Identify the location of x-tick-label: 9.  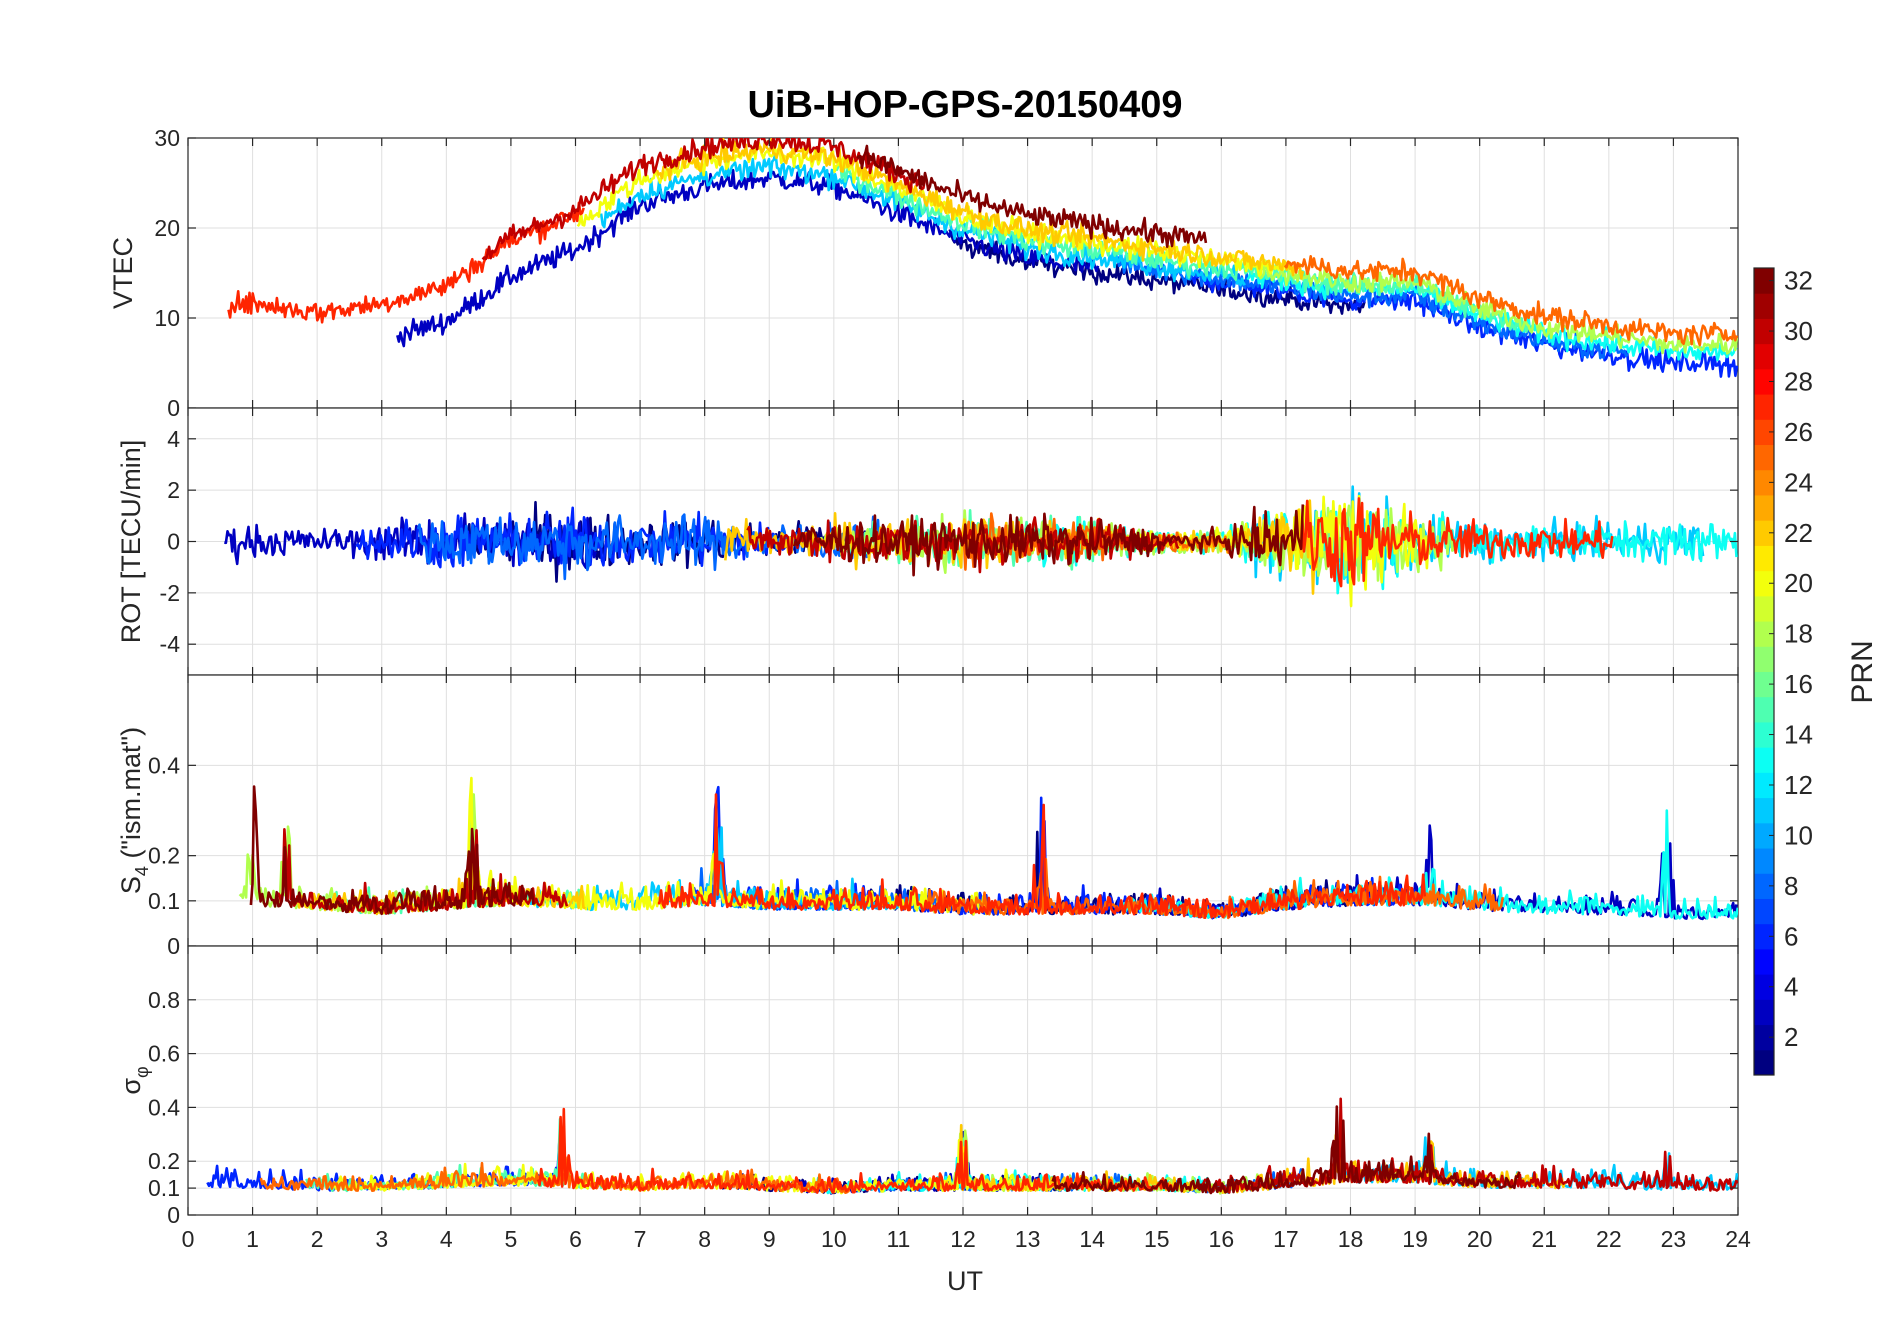
(769, 1239).